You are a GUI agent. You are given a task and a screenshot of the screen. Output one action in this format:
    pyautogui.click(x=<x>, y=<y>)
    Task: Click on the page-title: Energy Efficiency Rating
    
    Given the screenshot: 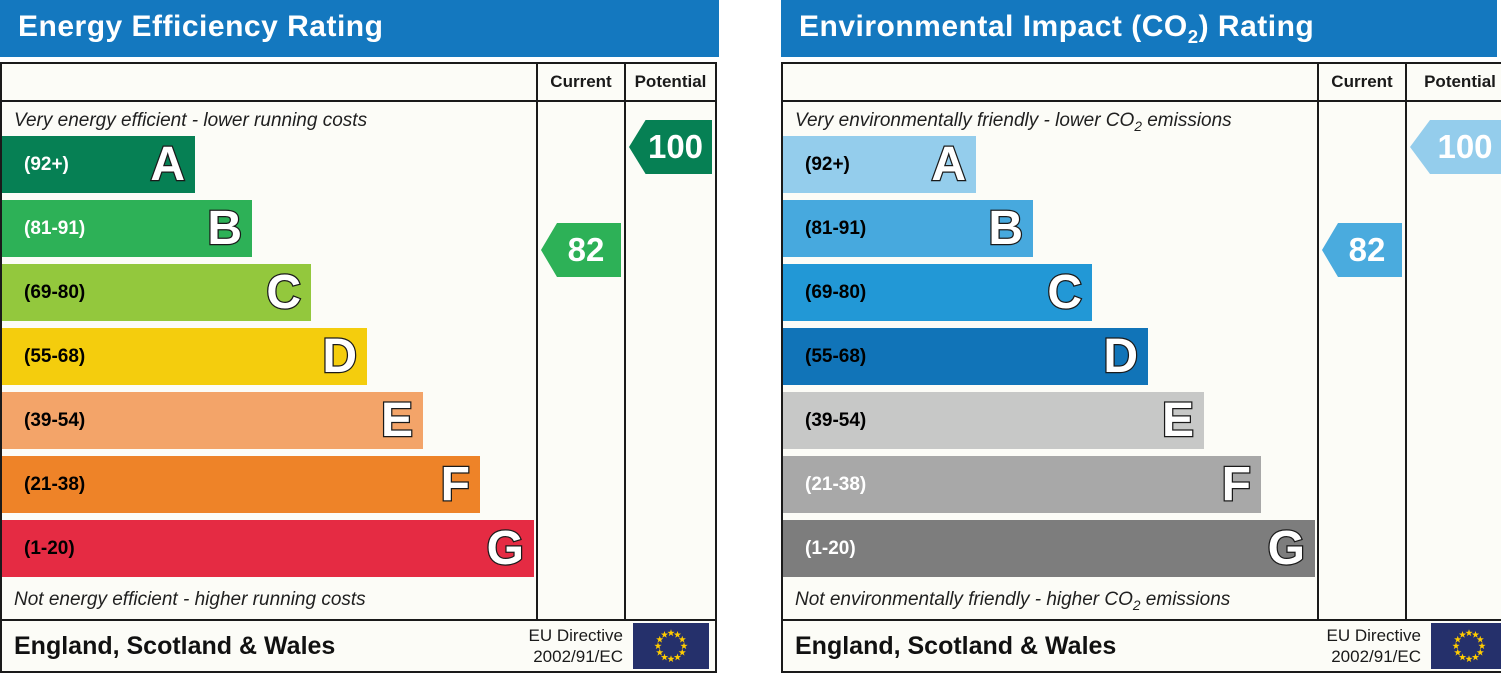 What is the action you would take?
    pyautogui.click(x=201, y=26)
    